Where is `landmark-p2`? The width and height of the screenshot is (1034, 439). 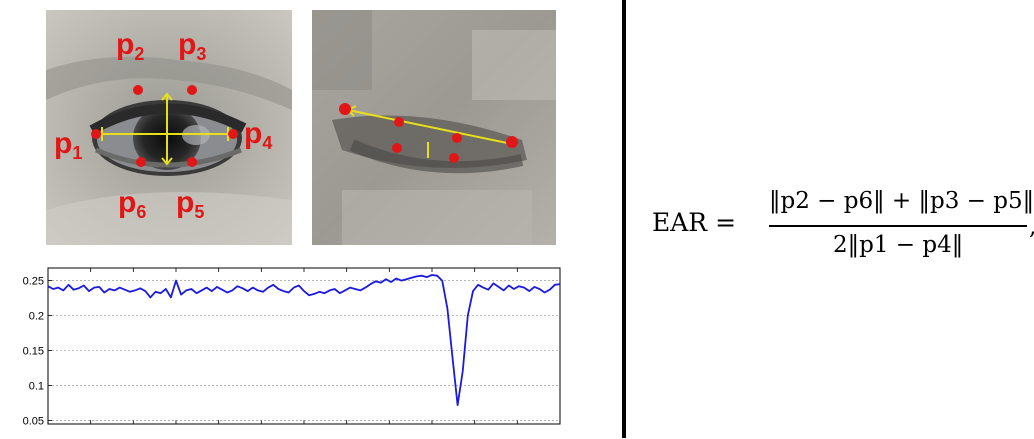 landmark-p2 is located at coordinates (138, 90).